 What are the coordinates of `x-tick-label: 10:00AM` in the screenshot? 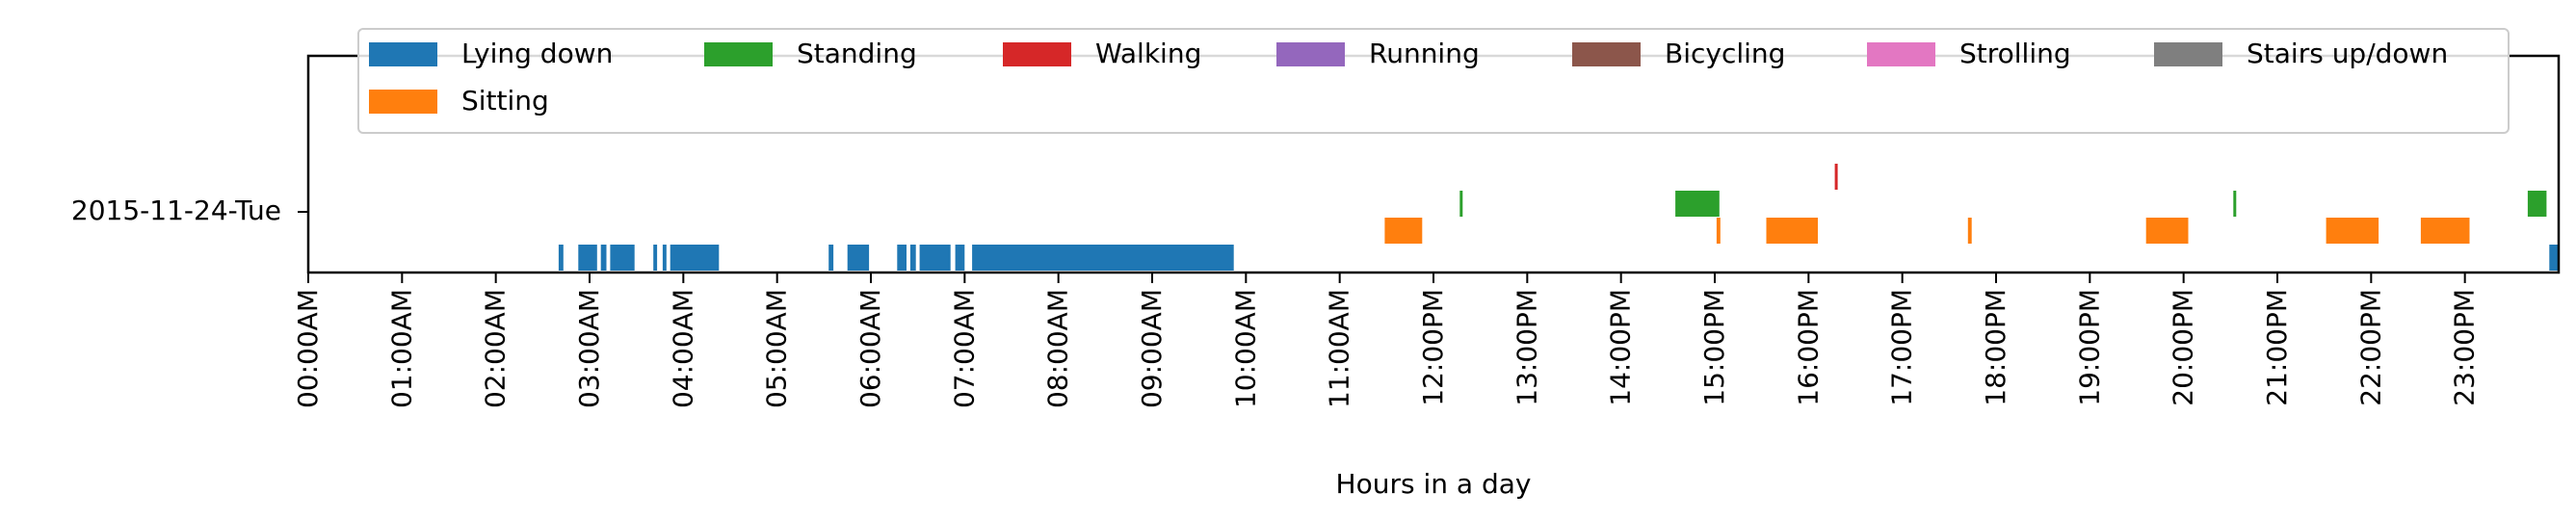 It's located at (1245, 348).